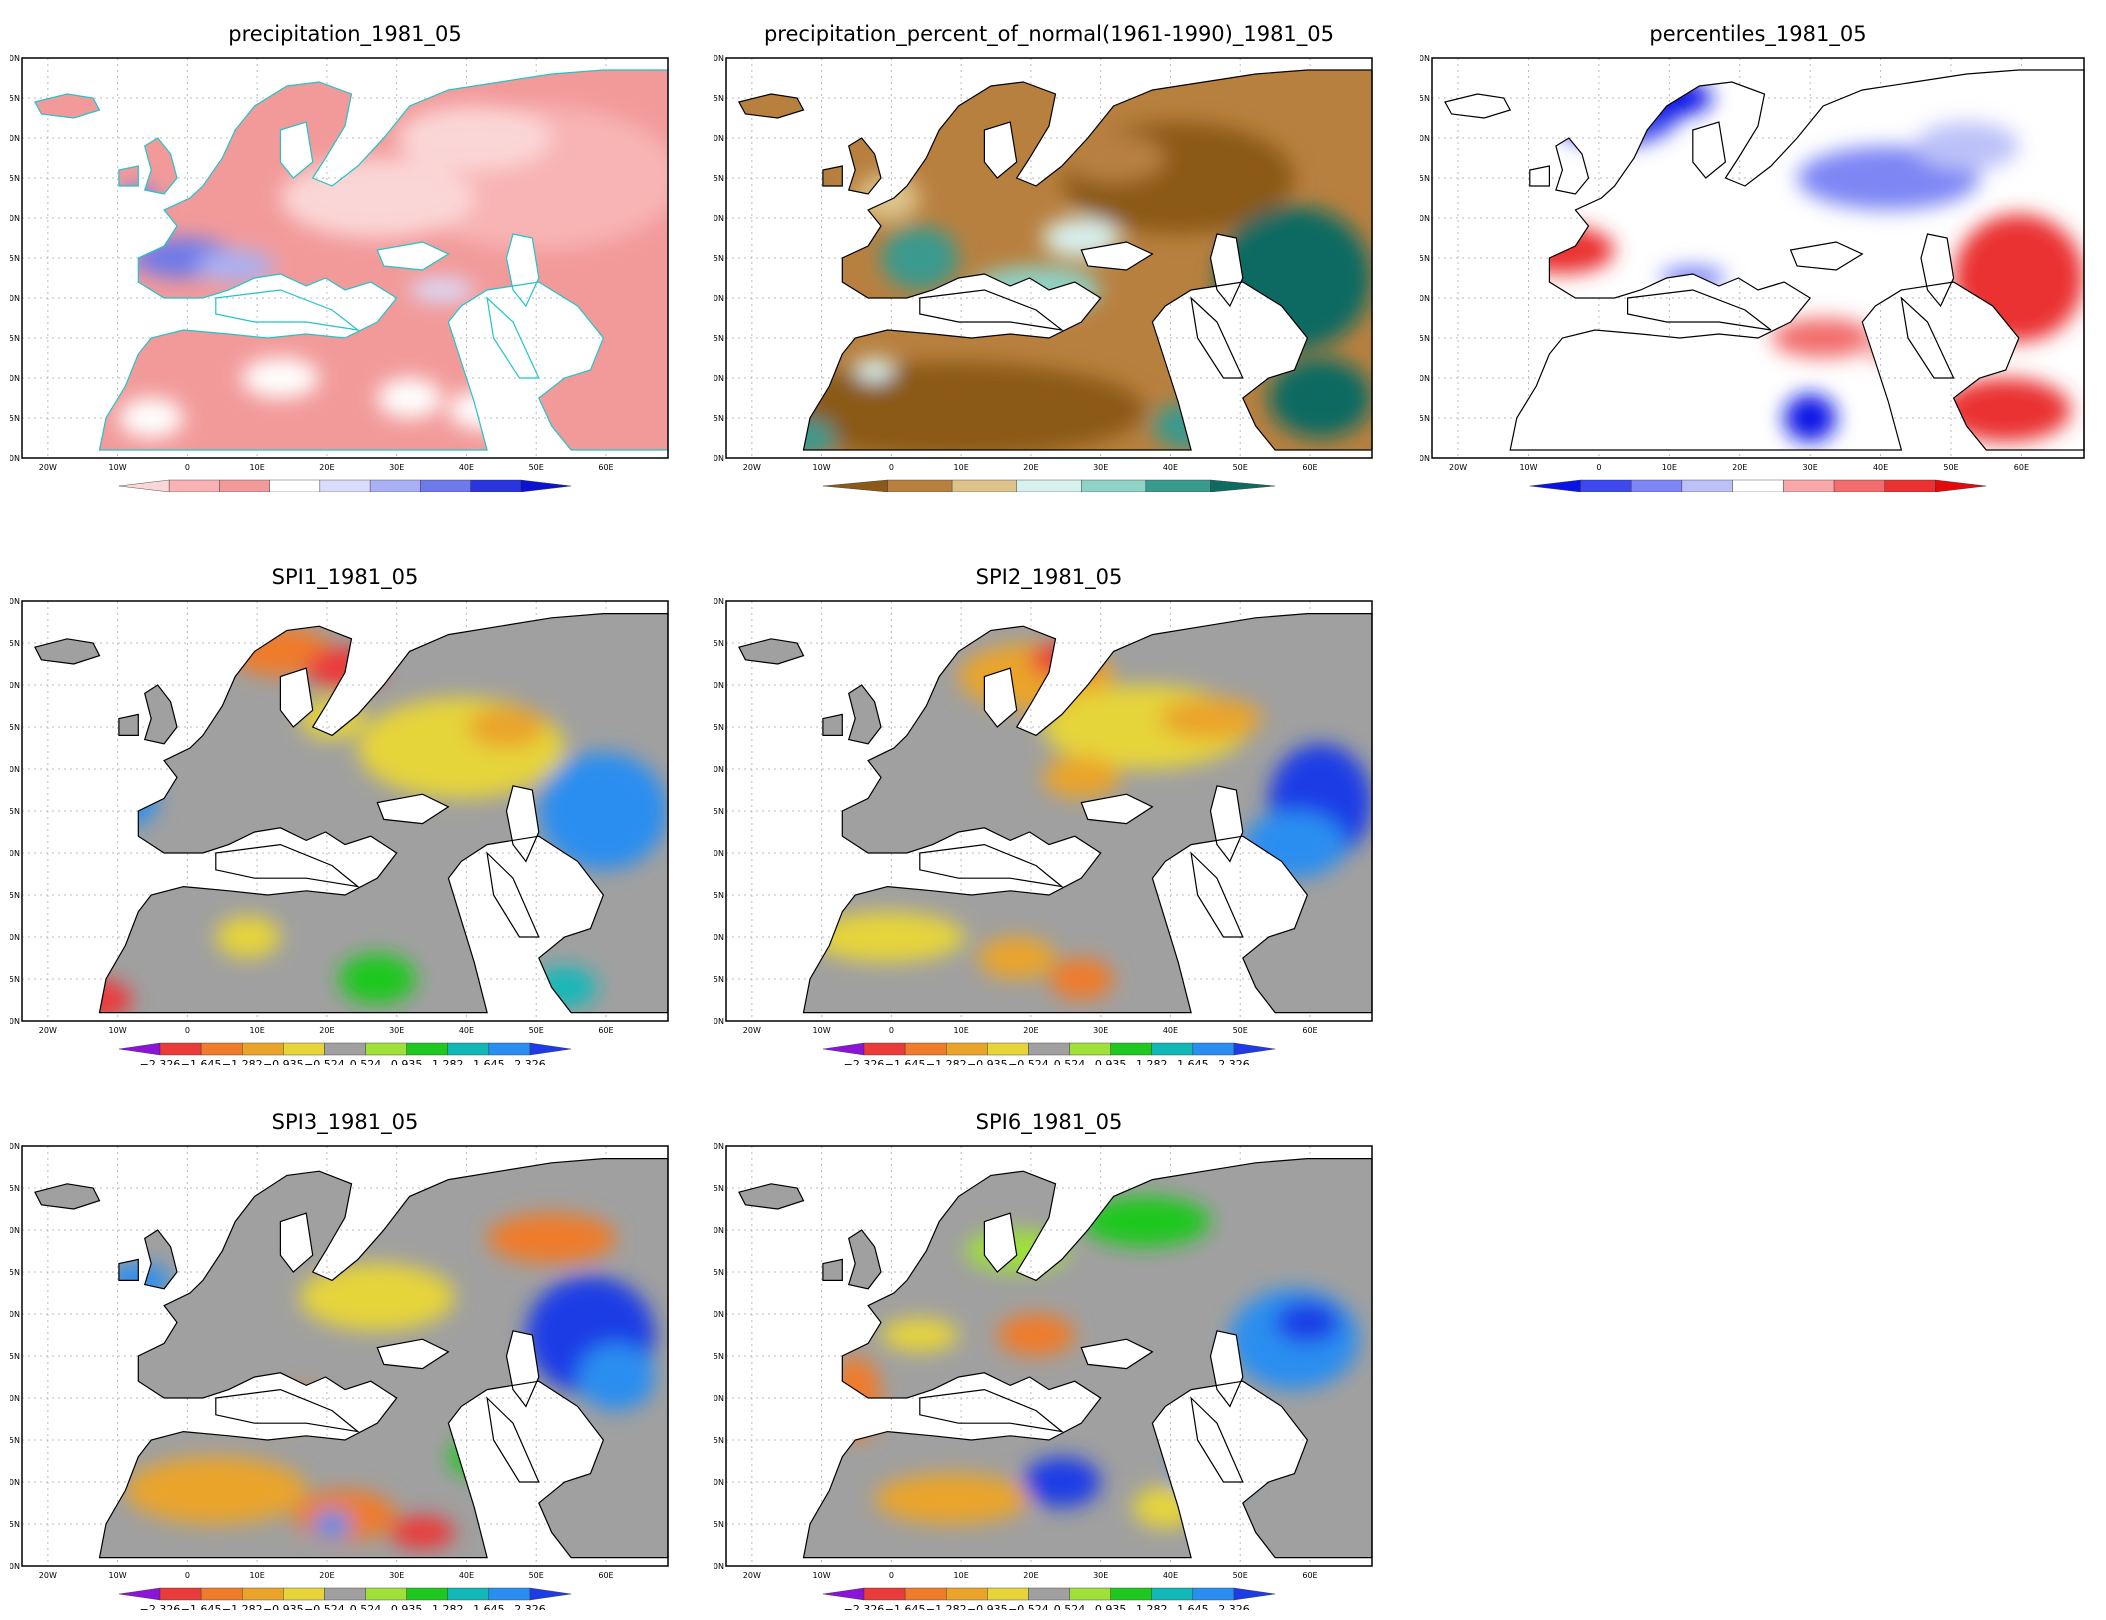  Describe the element at coordinates (448, 1061) in the screenshot. I see `legend-label: 1.282` at that location.